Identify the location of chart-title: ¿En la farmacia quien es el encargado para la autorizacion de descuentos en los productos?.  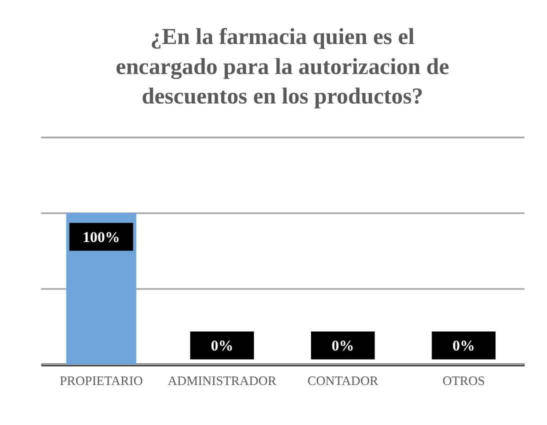
(283, 66).